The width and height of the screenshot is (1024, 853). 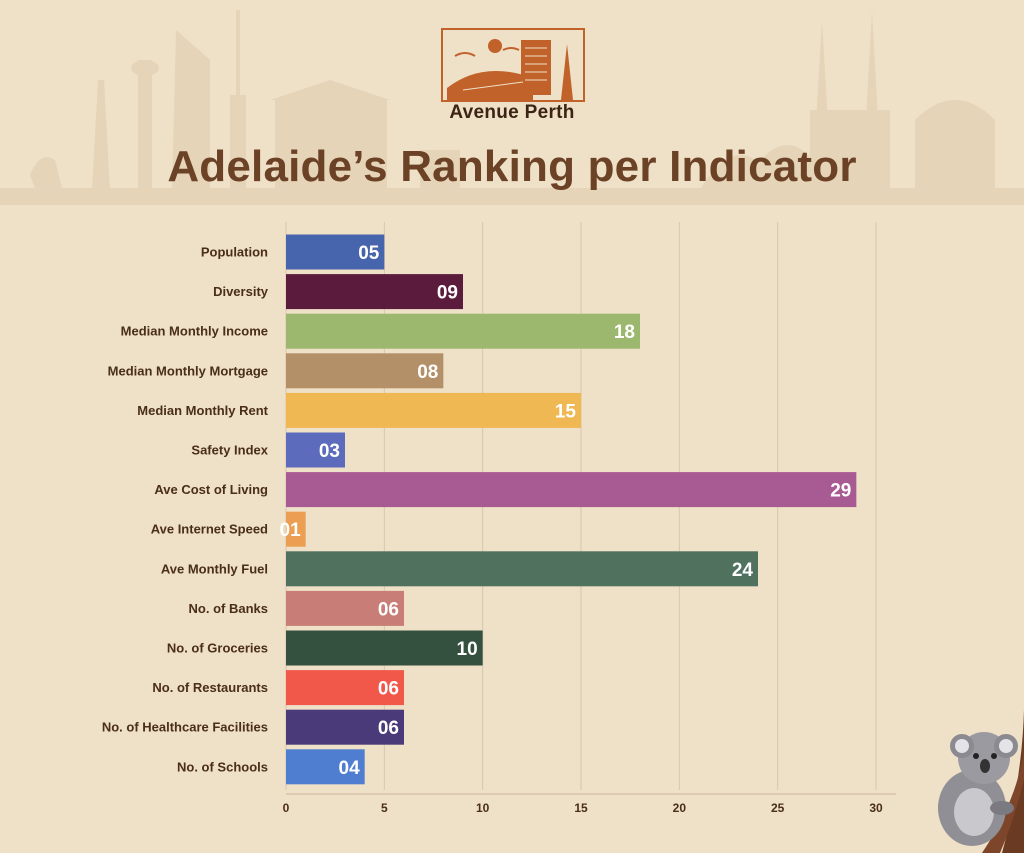 What do you see at coordinates (329, 451) in the screenshot?
I see `data-label: 03` at bounding box center [329, 451].